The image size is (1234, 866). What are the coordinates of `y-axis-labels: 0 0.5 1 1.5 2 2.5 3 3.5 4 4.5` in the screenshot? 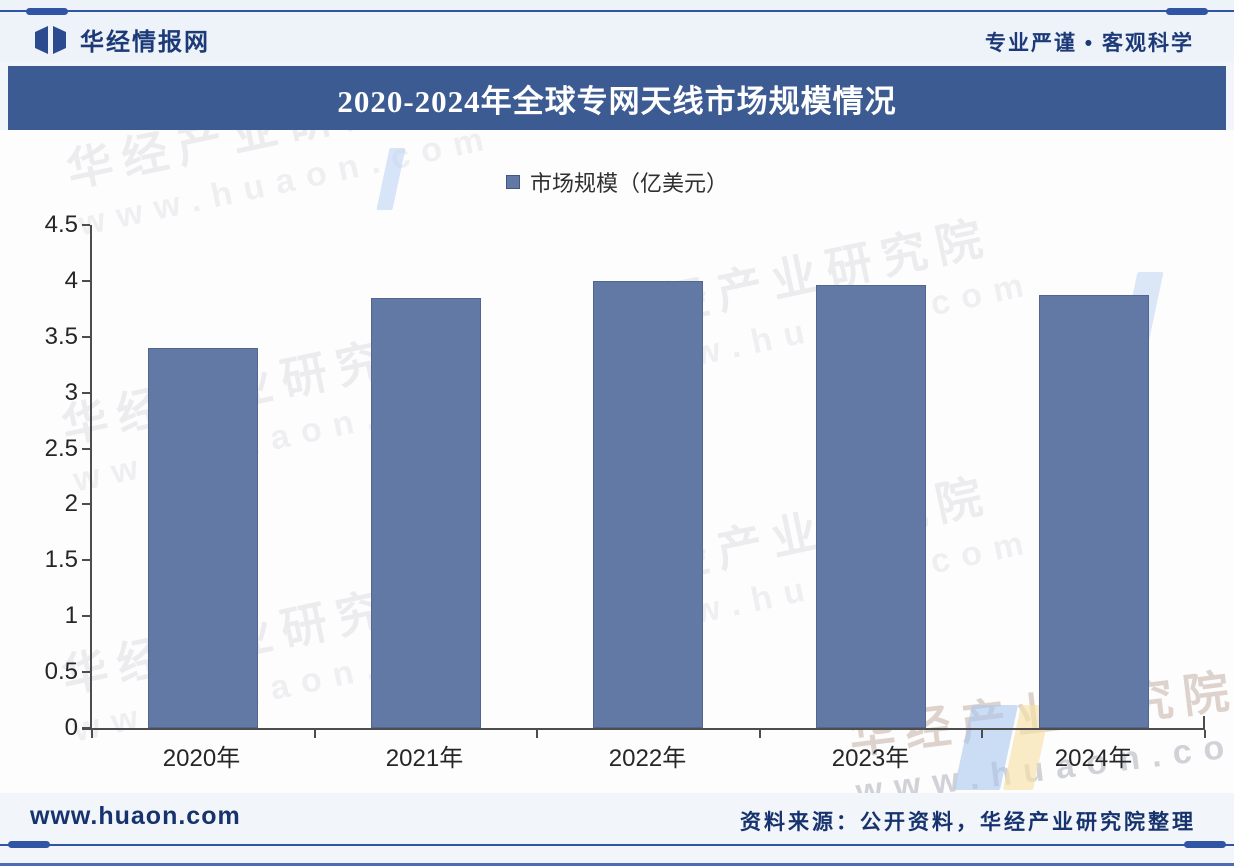 It's located at (40, 476).